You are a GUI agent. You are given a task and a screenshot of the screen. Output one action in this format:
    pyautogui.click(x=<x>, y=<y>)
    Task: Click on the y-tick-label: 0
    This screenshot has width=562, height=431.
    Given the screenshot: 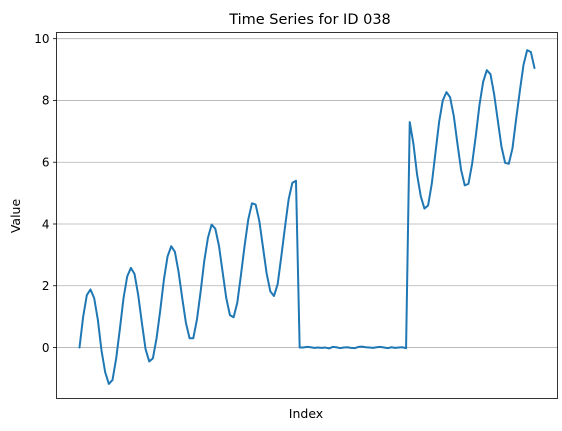 What is the action you would take?
    pyautogui.click(x=46, y=348)
    